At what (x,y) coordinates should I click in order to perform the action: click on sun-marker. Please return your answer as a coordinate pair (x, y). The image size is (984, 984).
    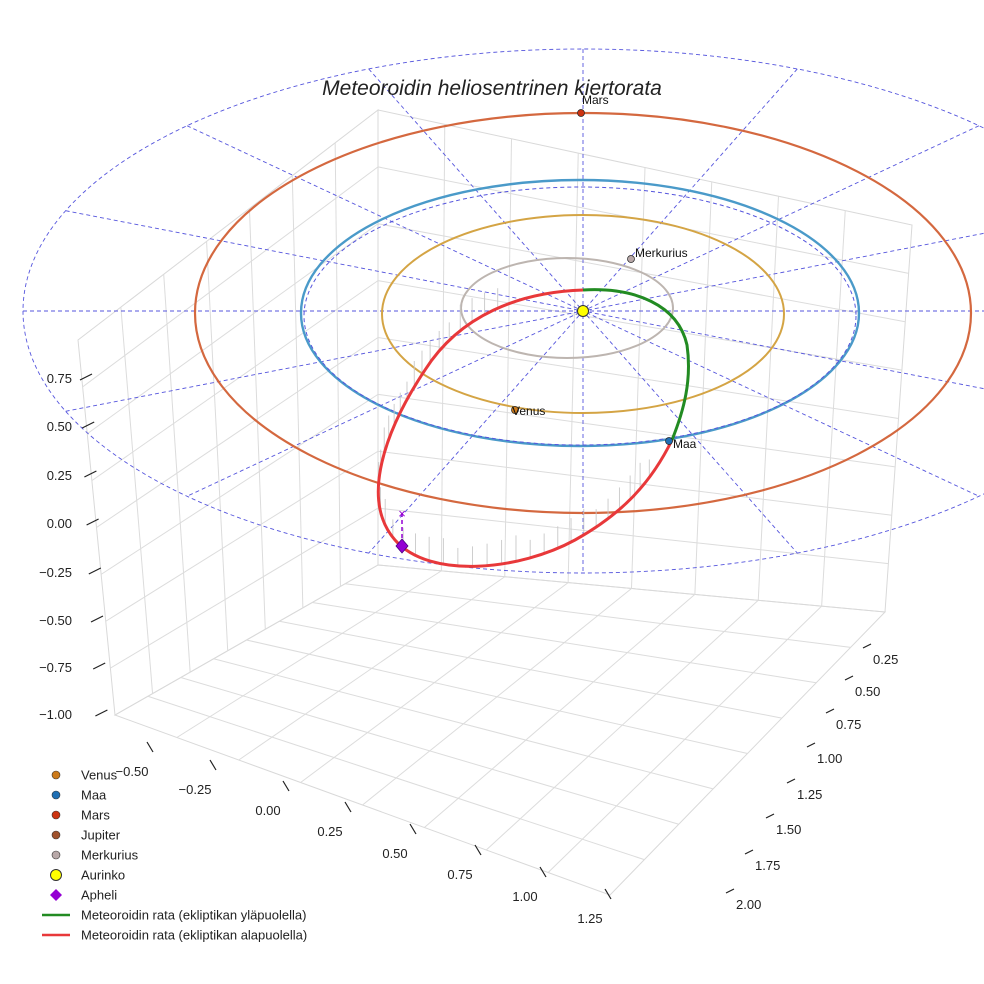
    Looking at the image, I should click on (583, 311).